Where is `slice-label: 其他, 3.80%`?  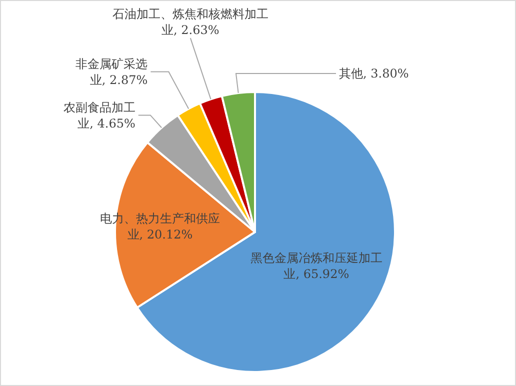
slice-label: 其他, 3.80% is located at coordinates (373, 73).